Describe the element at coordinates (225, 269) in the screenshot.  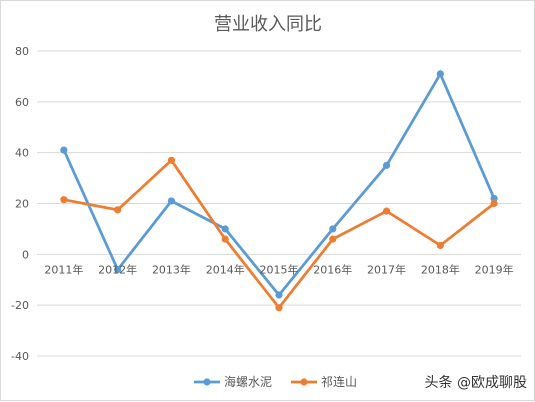
I see `x-tick-label: 2014年` at that location.